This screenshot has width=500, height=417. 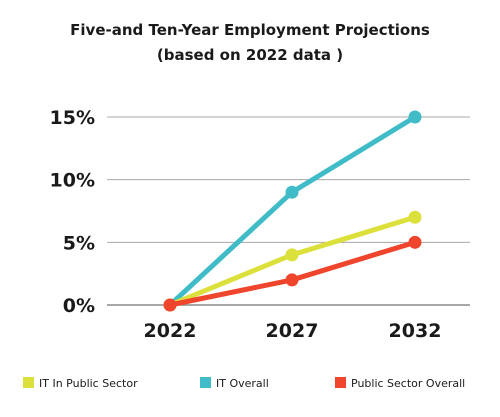 What do you see at coordinates (72, 118) in the screenshot?
I see `y-tick-label: 15%` at bounding box center [72, 118].